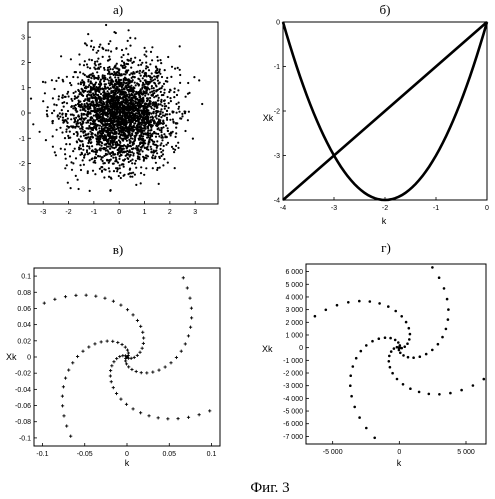 The width and height of the screenshot is (495, 499). I want to click on panel-g-xtick-label: 0, so click(399, 452).